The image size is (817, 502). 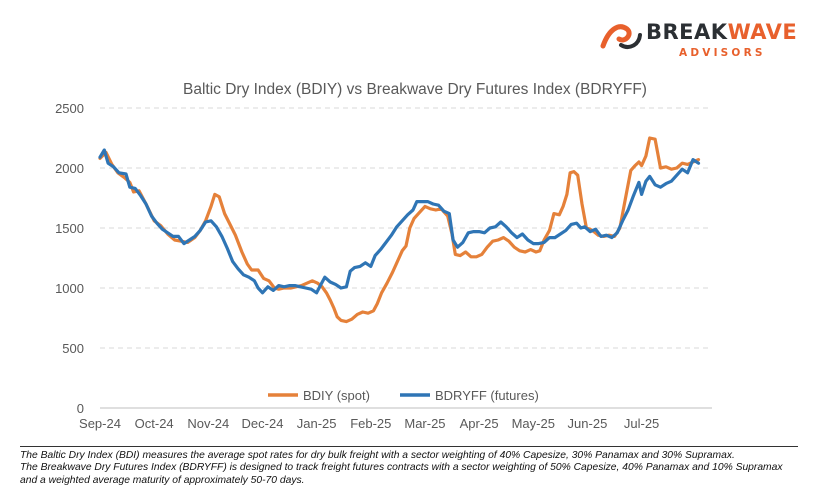 I want to click on logo-wordmark: BREAKWAVE, so click(x=721, y=32).